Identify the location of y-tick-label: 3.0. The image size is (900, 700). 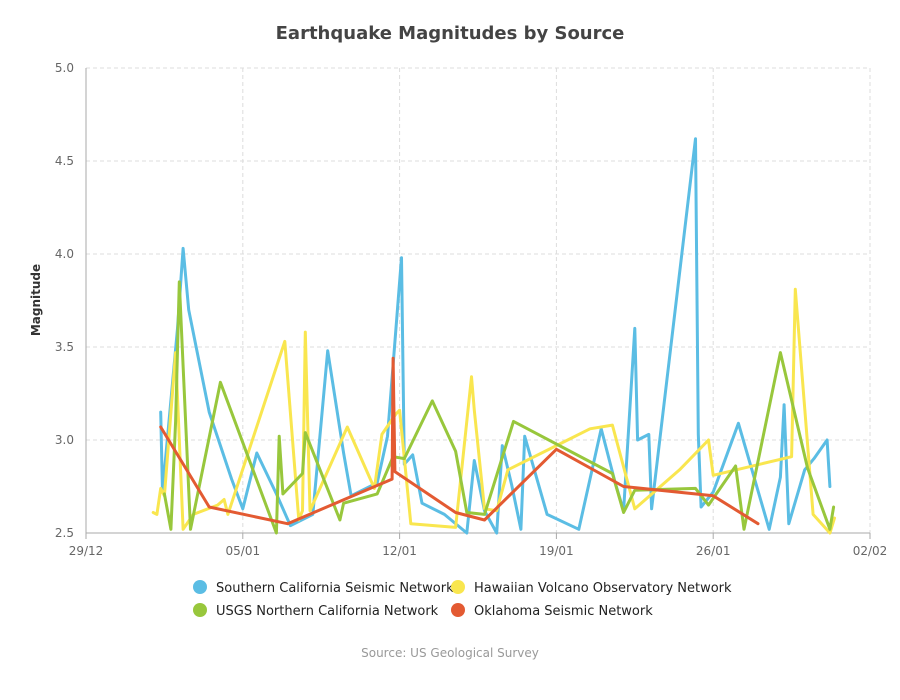
(64, 440).